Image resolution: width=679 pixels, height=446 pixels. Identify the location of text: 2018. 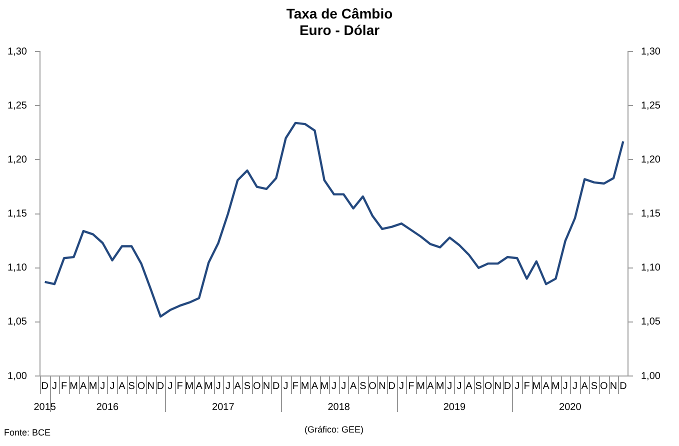
(339, 407).